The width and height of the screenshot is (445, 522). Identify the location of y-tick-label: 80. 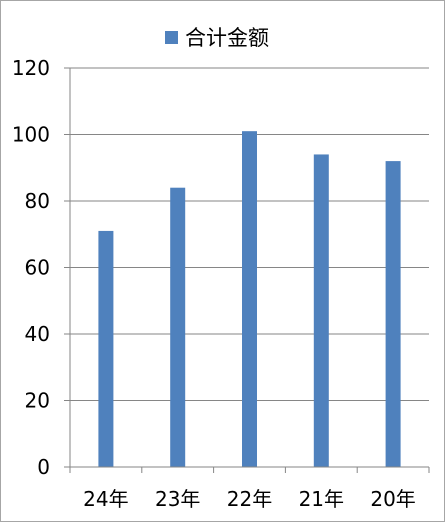
(37, 201).